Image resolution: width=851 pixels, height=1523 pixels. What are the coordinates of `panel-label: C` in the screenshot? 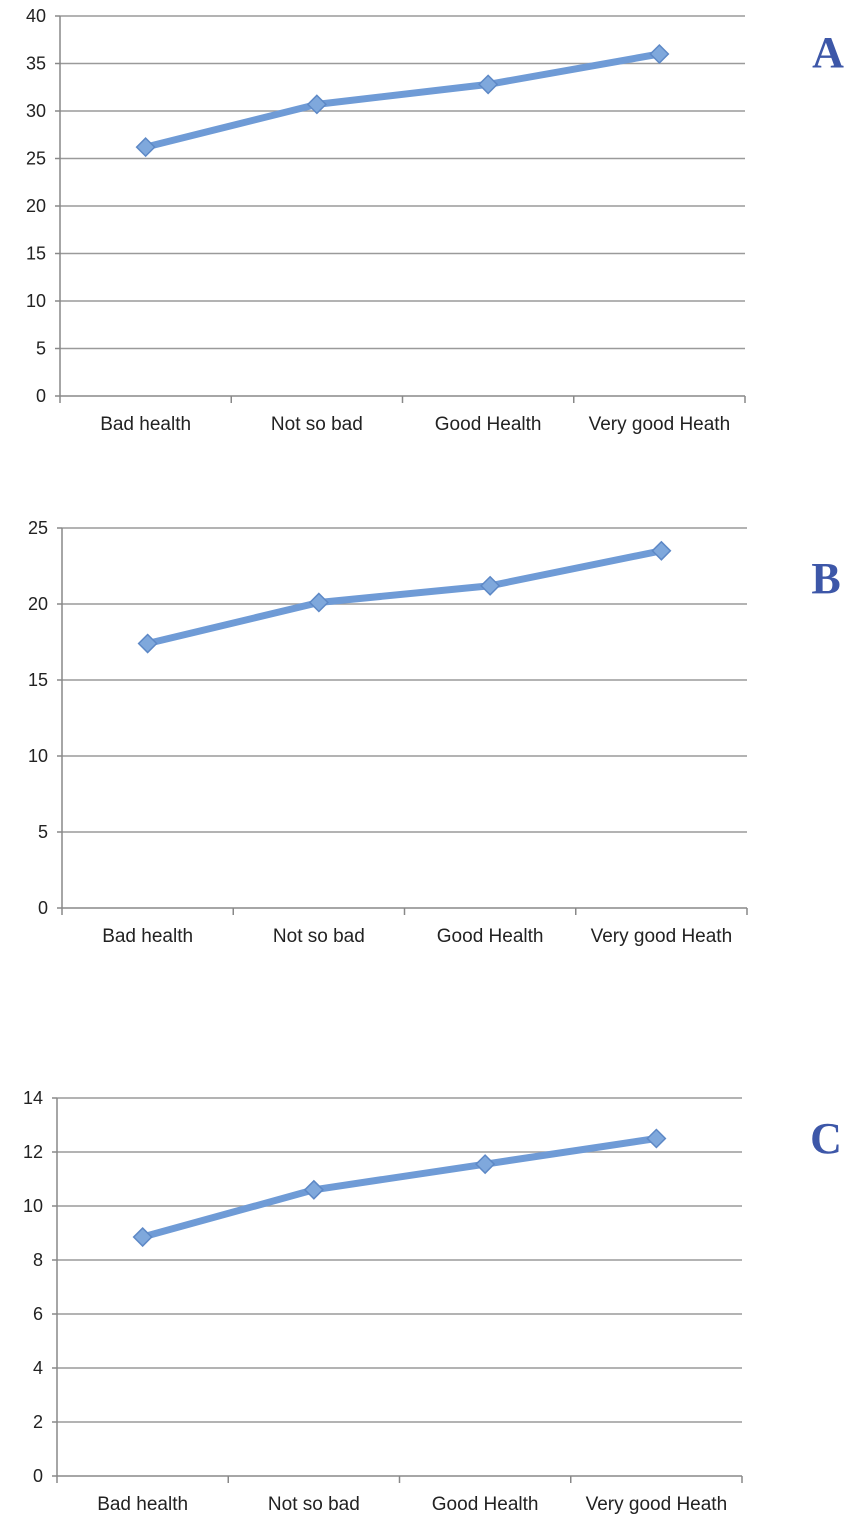 It's located at (826, 1138).